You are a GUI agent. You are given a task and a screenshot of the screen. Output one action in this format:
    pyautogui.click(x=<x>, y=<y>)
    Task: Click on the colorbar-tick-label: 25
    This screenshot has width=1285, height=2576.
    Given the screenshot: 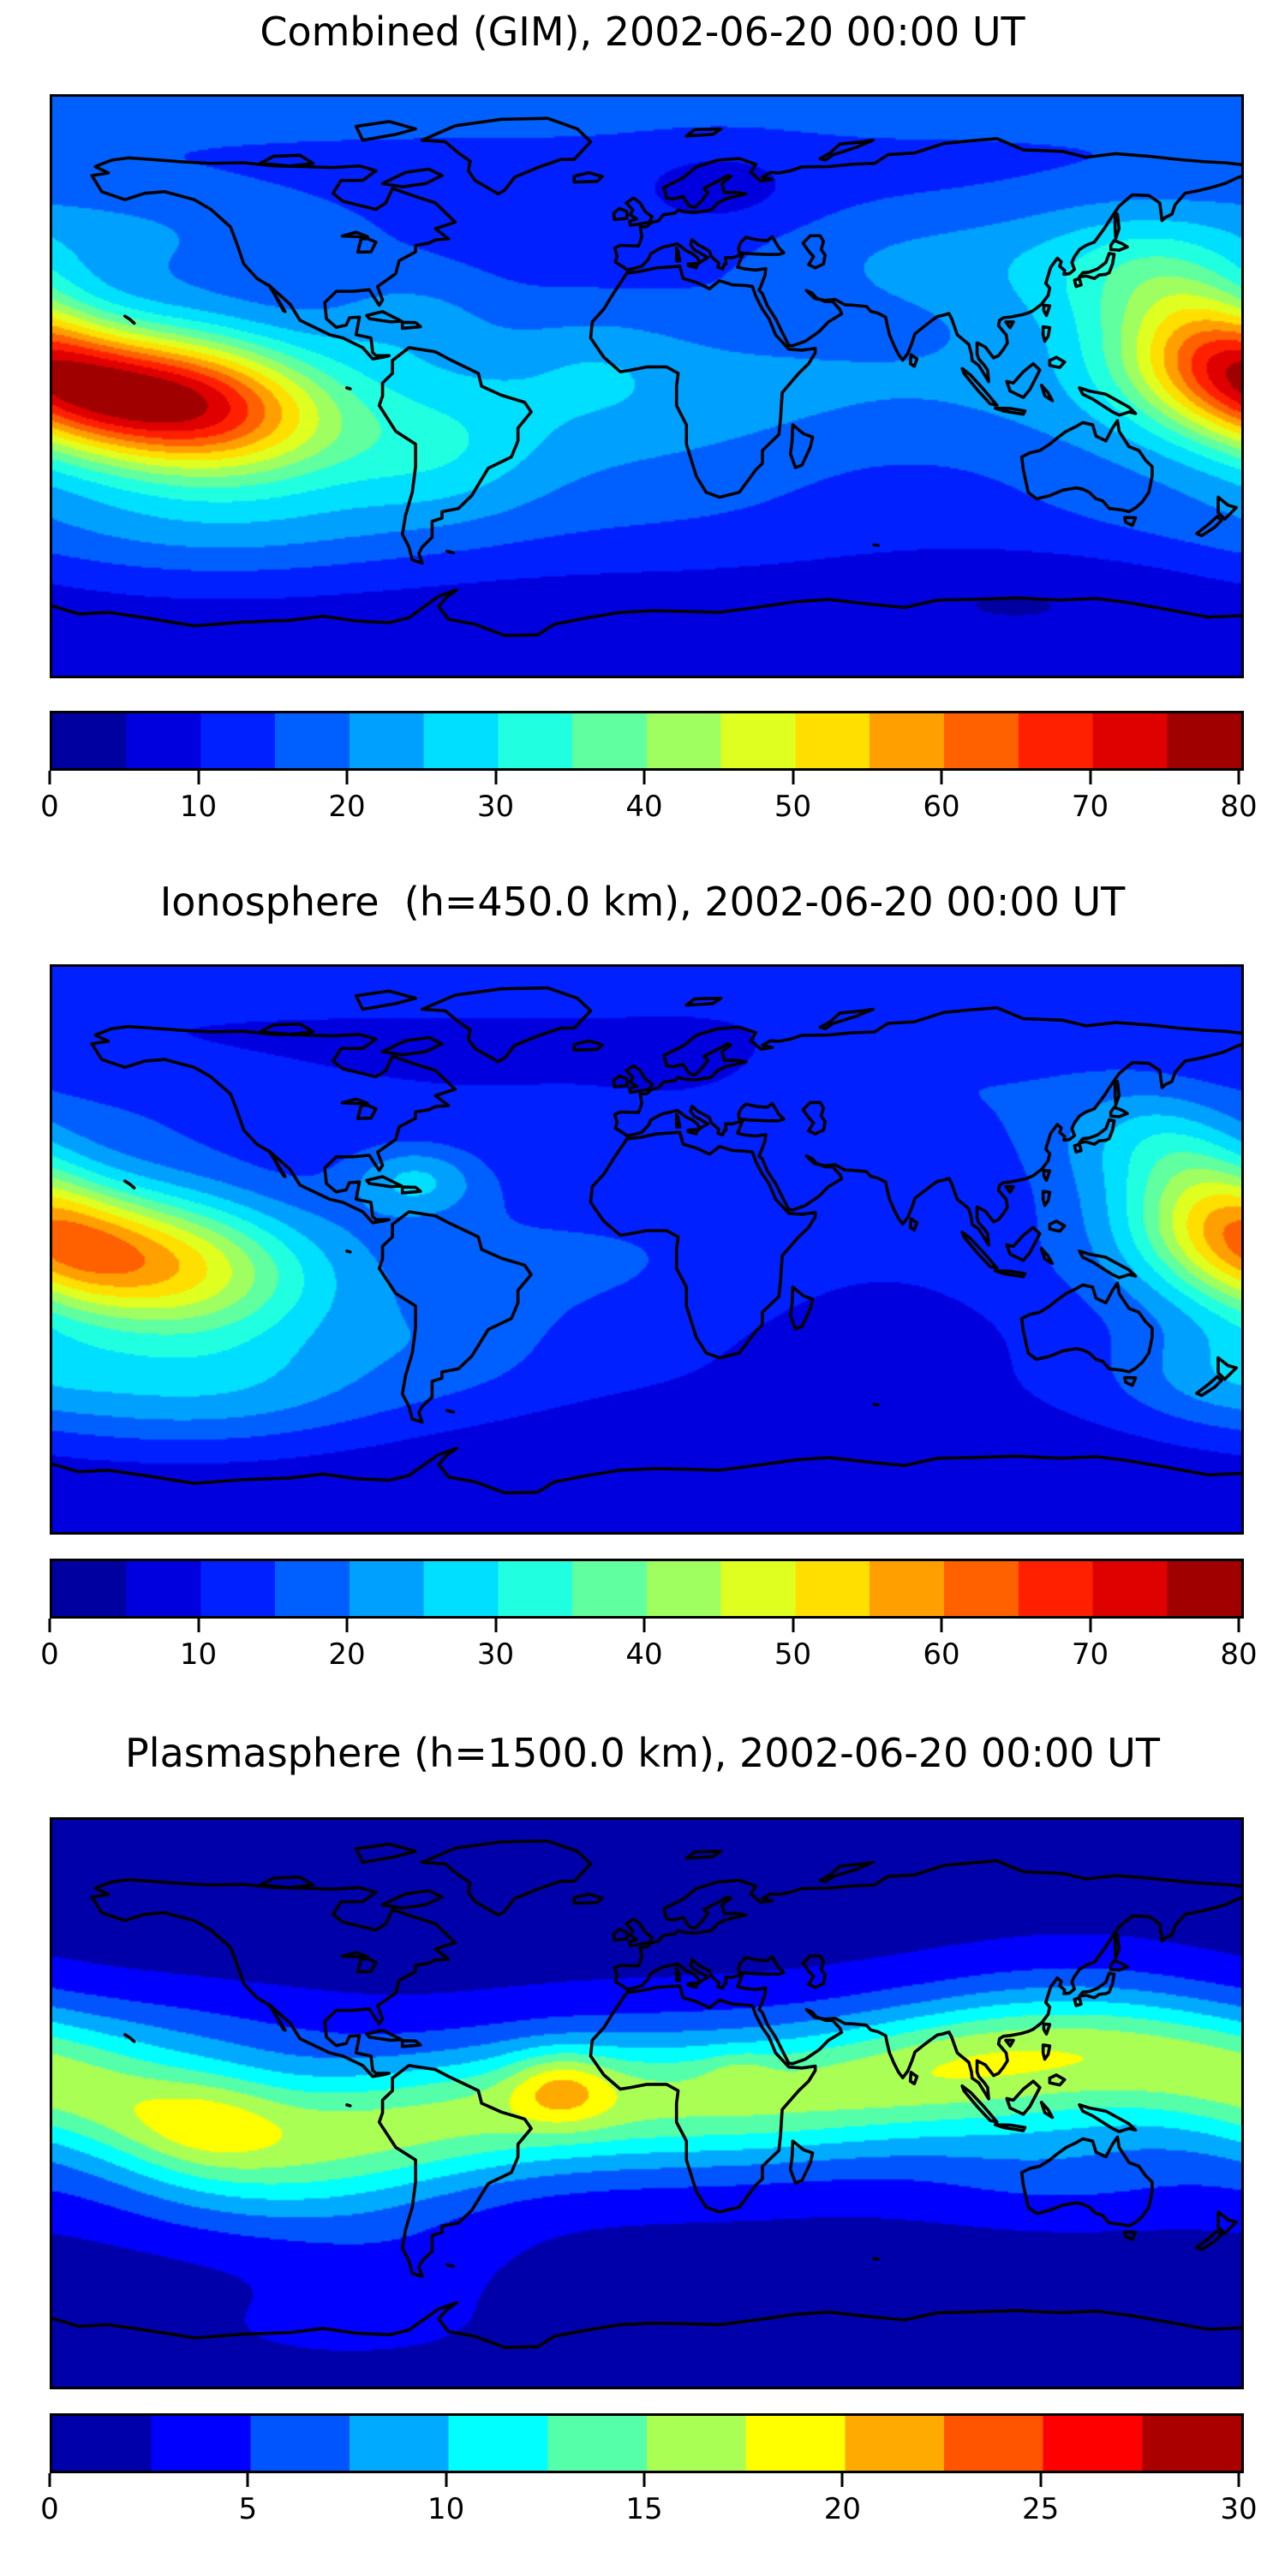 What is the action you would take?
    pyautogui.click(x=1041, y=2509)
    